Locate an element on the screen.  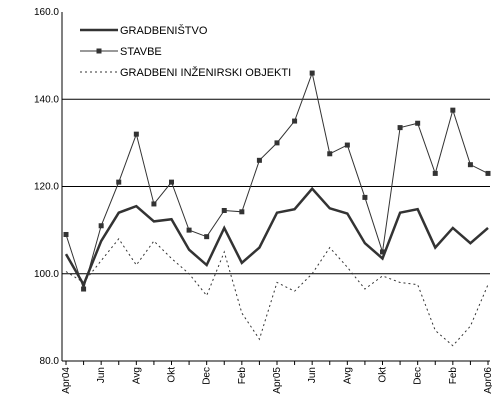
y-tick-label: 100.0 is located at coordinates (46, 274).